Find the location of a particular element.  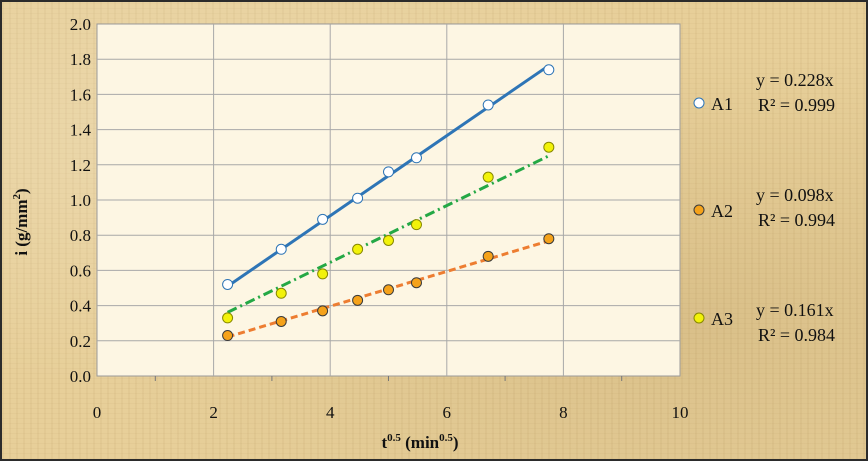

x-axis-title-main: t is located at coordinates (384, 442).